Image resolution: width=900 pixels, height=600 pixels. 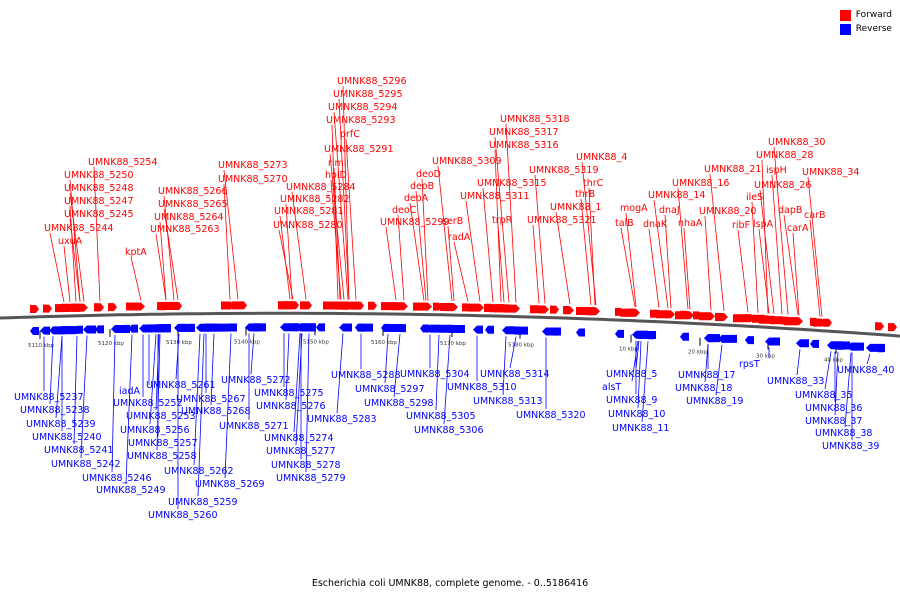 I want to click on reverse-gene-label: UMNK88_5297, so click(x=390, y=389).